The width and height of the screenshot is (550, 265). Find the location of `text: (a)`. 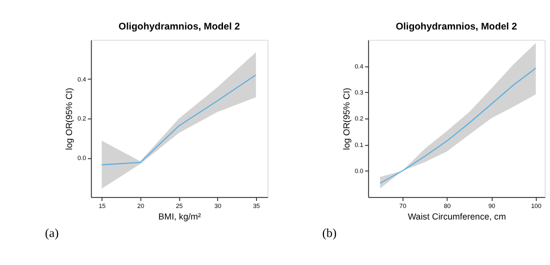

text: (a) is located at coordinates (52, 233).